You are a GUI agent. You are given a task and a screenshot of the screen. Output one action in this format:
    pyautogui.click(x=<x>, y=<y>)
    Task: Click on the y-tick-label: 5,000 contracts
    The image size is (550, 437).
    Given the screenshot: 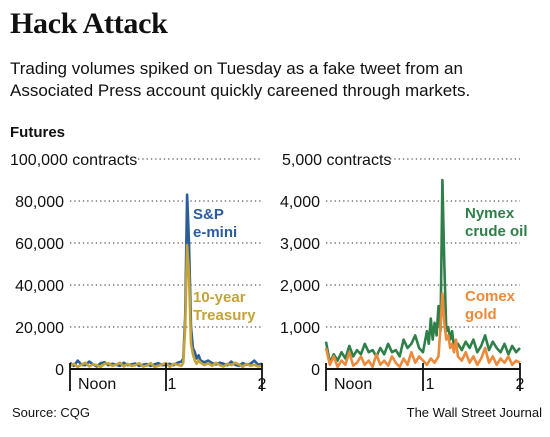 What is the action you would take?
    pyautogui.click(x=336, y=160)
    